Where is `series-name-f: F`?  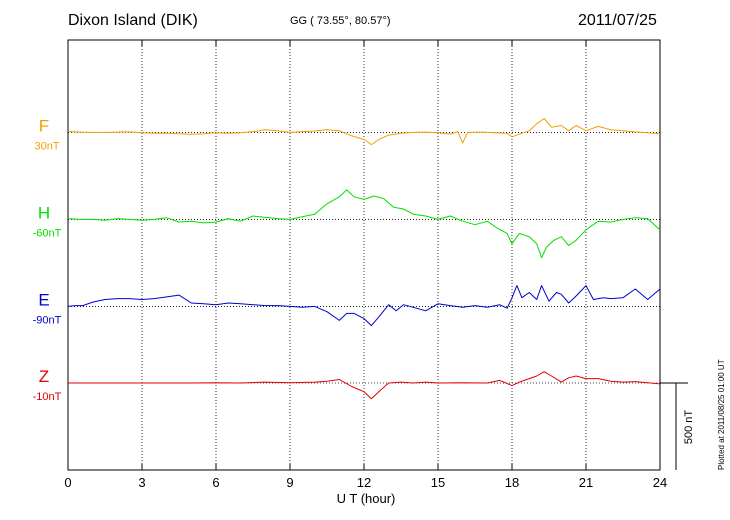 series-name-f: F is located at coordinates (44, 125).